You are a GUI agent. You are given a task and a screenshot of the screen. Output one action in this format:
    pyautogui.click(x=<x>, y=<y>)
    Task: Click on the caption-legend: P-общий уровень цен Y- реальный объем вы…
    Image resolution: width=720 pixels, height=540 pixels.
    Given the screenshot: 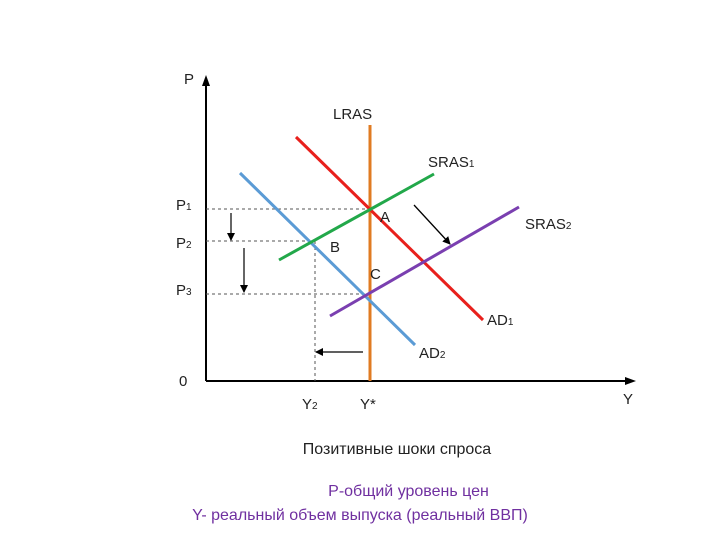 What is the action you would take?
    pyautogui.click(x=360, y=504)
    